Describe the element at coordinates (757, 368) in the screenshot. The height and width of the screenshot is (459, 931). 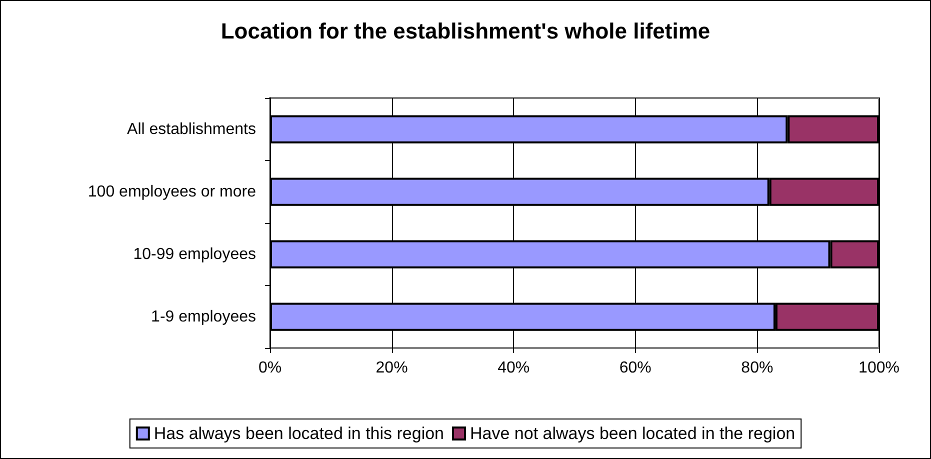
I see `x-tick-label: 80%` at that location.